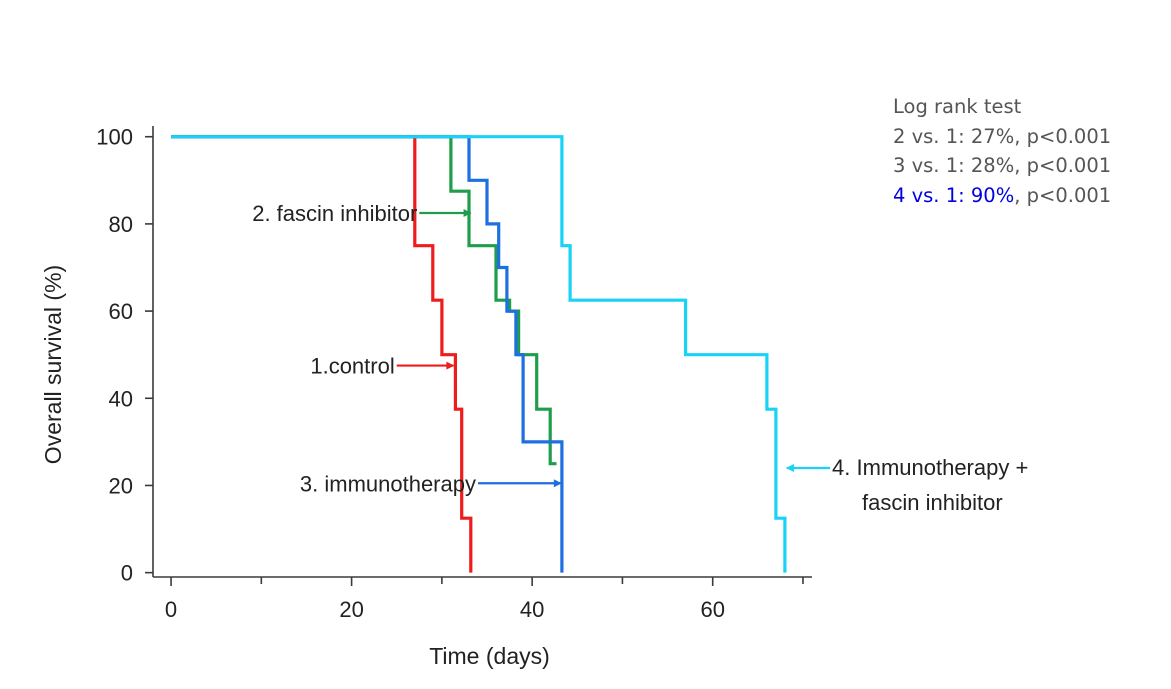 This screenshot has width=1171, height=689. Describe the element at coordinates (53, 364) in the screenshot. I see `y-axis-title: Overall survival (%)` at that location.